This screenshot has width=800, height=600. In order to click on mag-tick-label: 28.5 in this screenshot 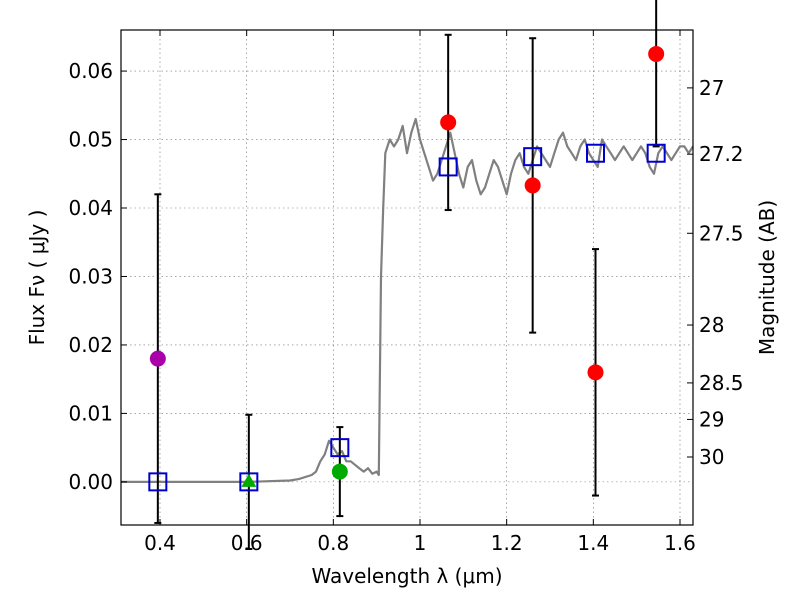, I will do `click(721, 383)`.